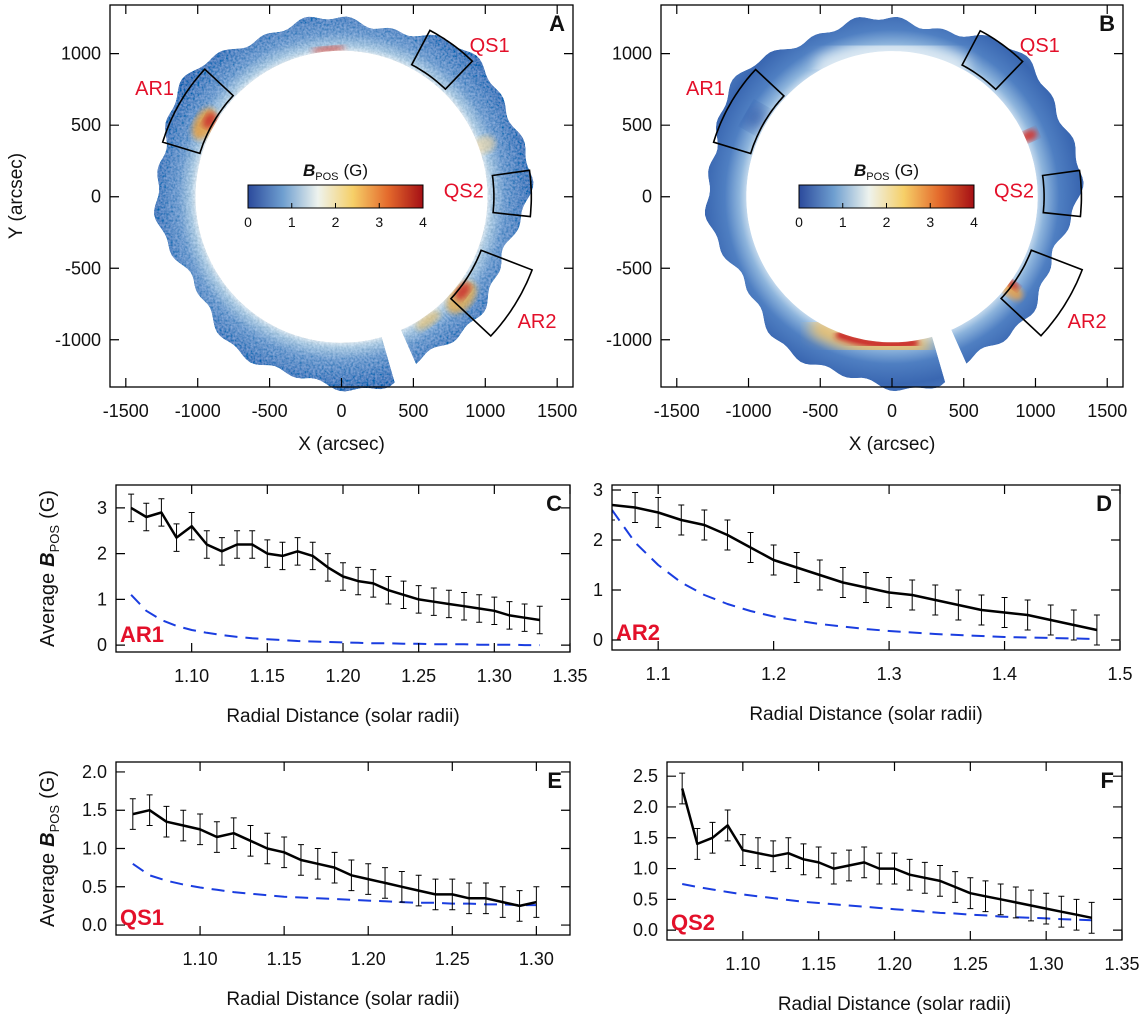 This screenshot has width=1147, height=1034. I want to click on x-tick-label: 1500, so click(1107, 411).